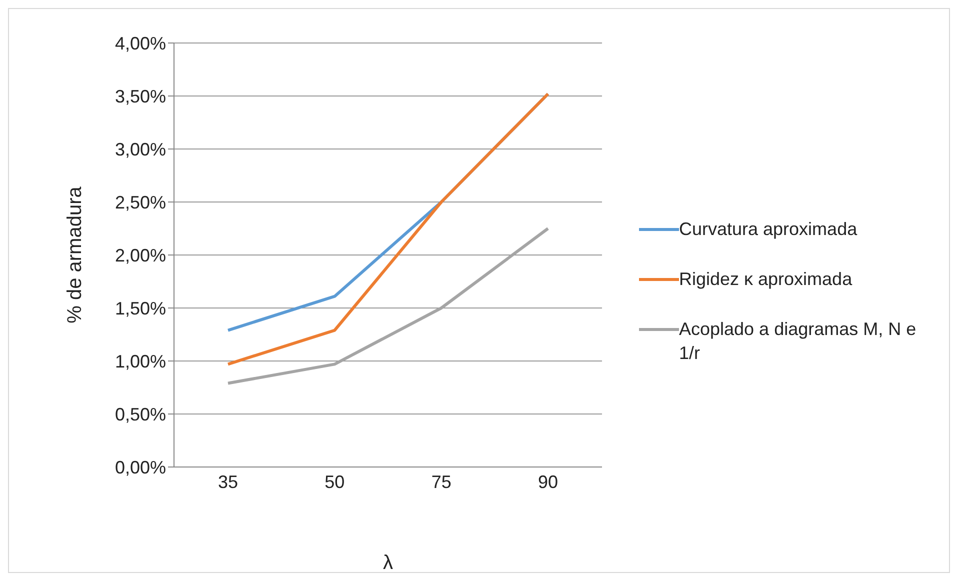 The width and height of the screenshot is (958, 581). What do you see at coordinates (140, 43) in the screenshot?
I see `y-tick-label: 4,00%` at bounding box center [140, 43].